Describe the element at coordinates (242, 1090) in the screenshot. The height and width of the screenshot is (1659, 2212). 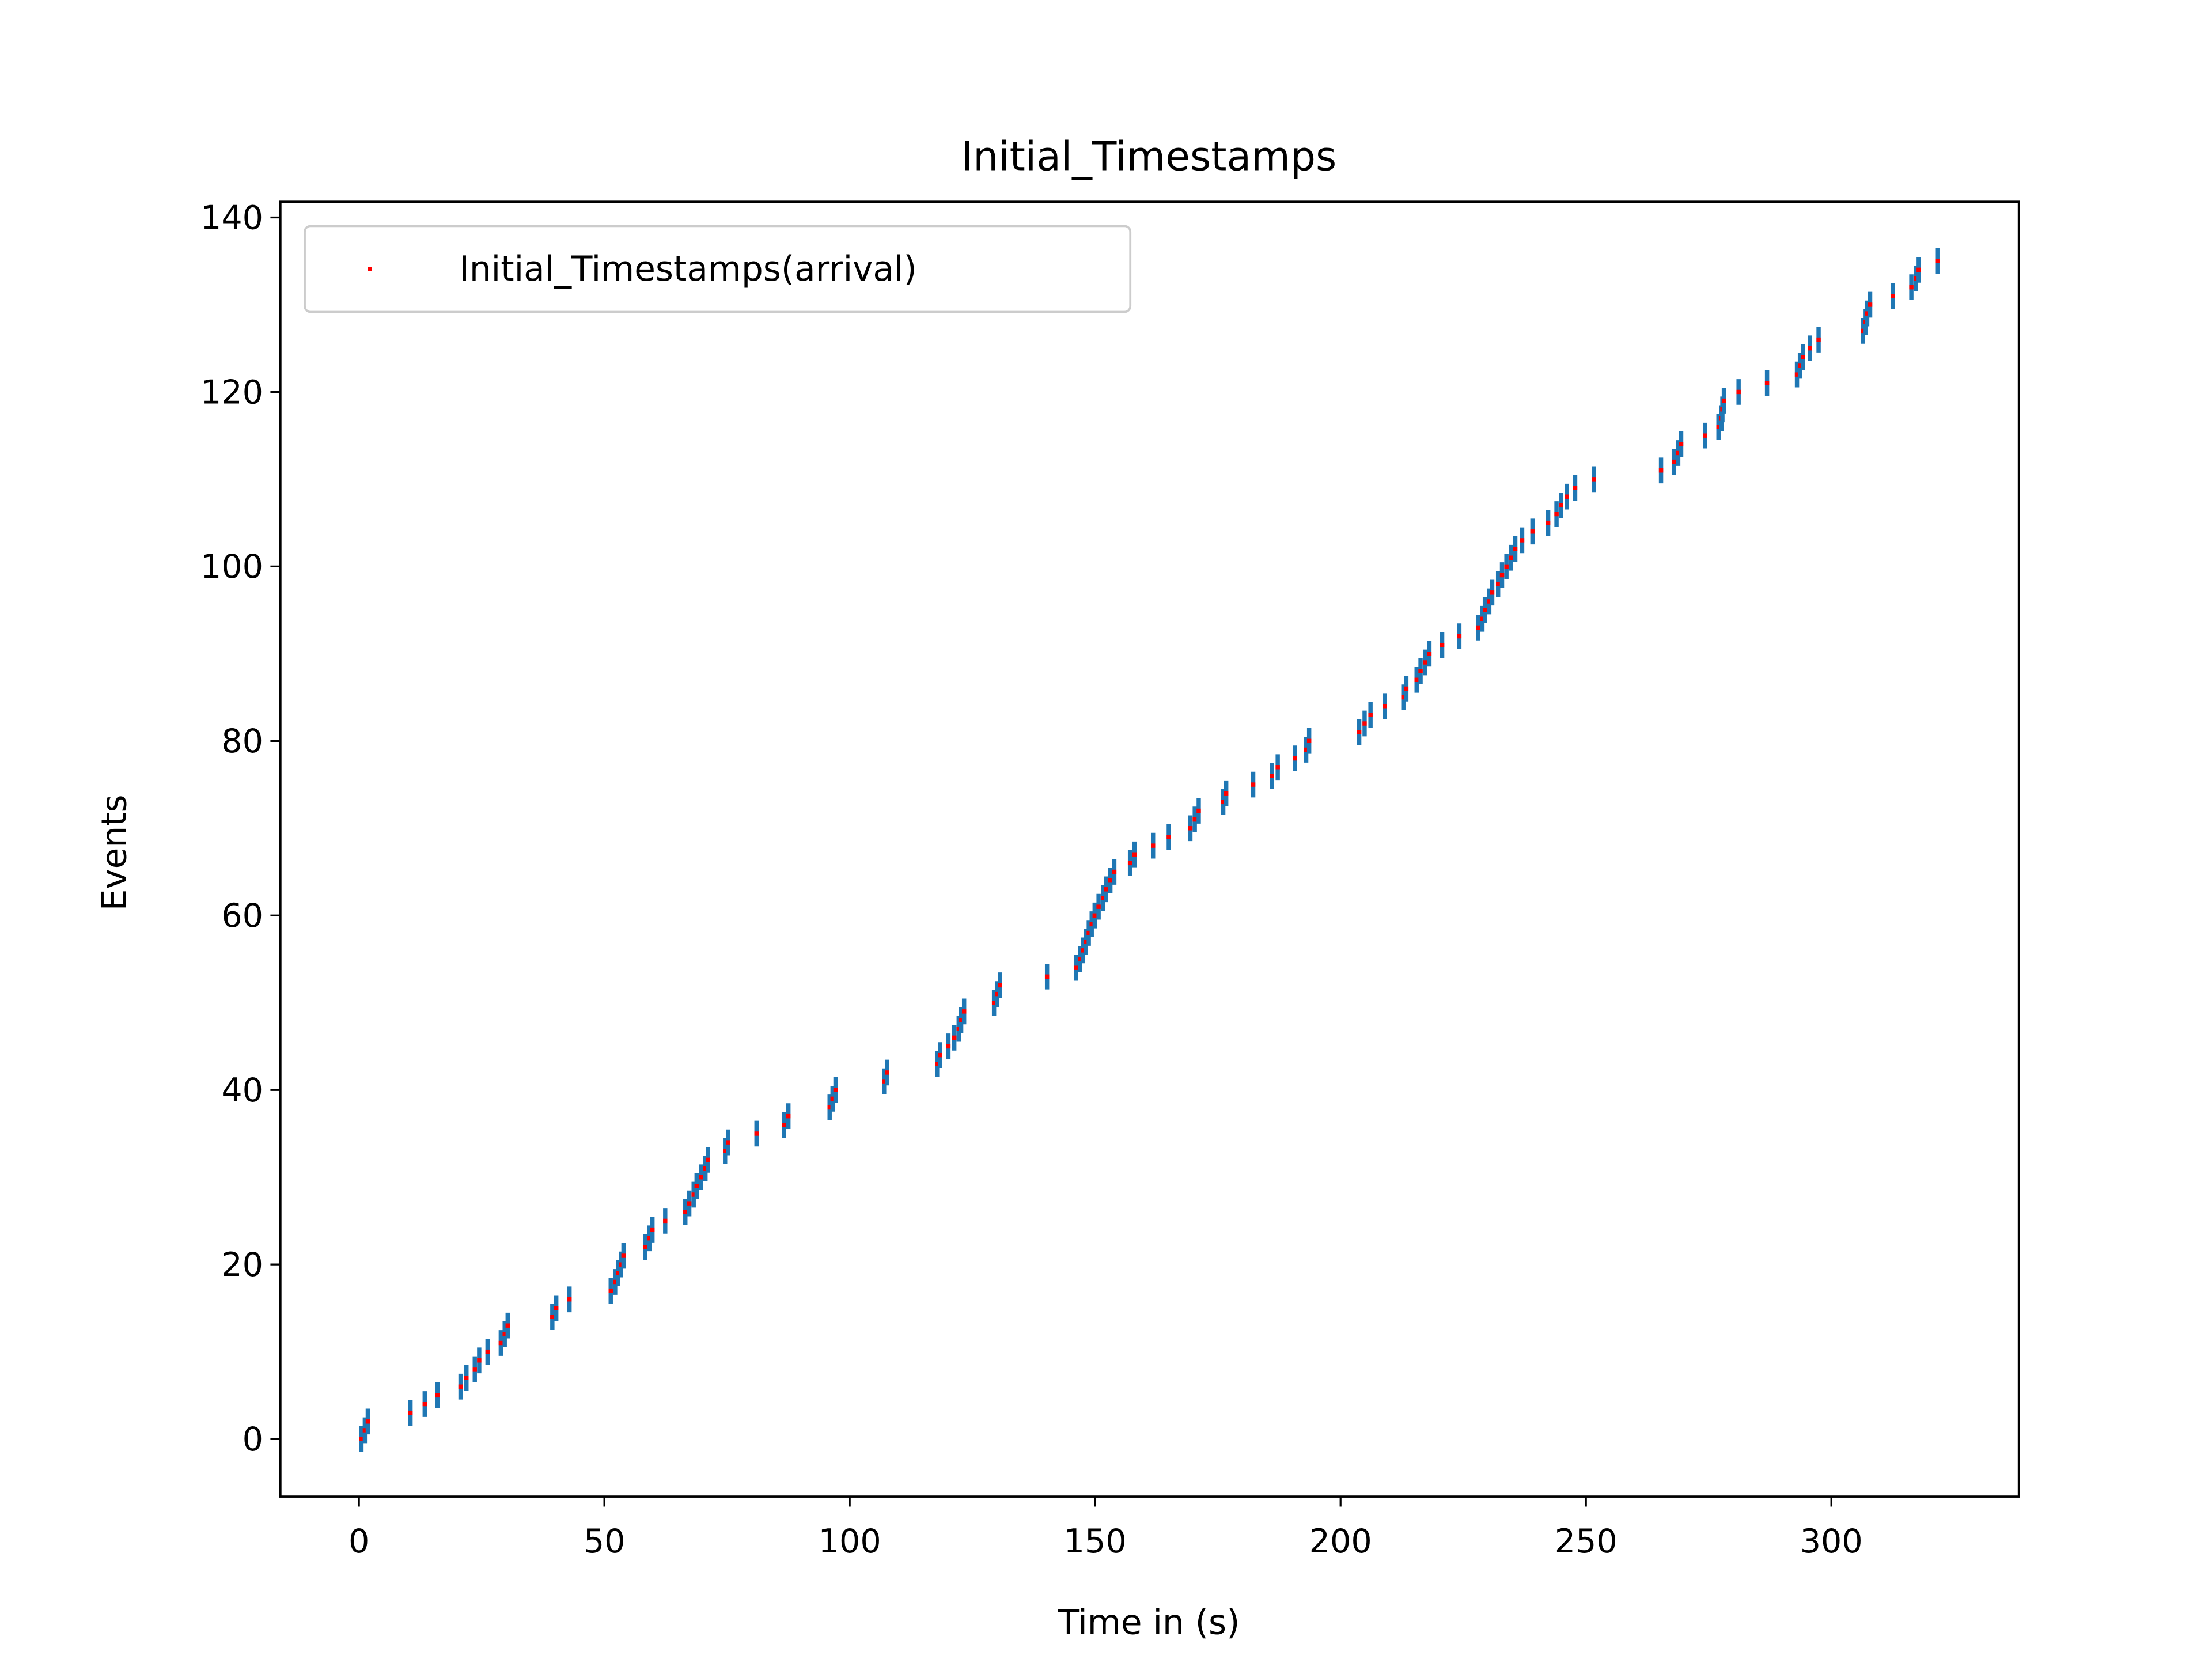
I see `y-tick-label: 40` at that location.